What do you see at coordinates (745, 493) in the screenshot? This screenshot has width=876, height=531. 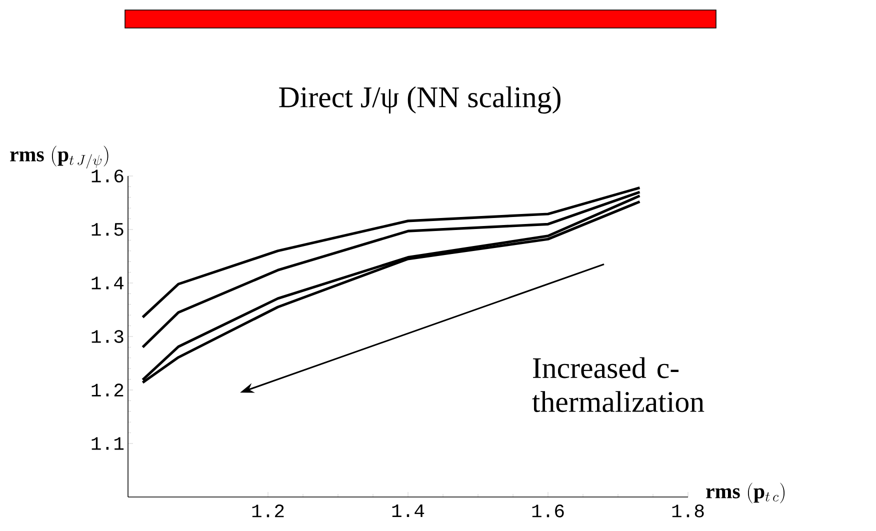 I see `x-axis-title: $\mathbf{rms}\;(\mathbf{p}_{t\,c})$` at bounding box center [745, 493].